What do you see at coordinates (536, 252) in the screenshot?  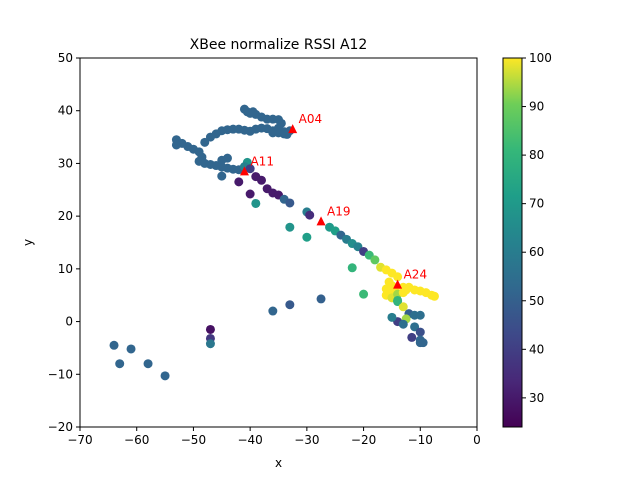 I see `colorbar-tick-label: 60` at bounding box center [536, 252].